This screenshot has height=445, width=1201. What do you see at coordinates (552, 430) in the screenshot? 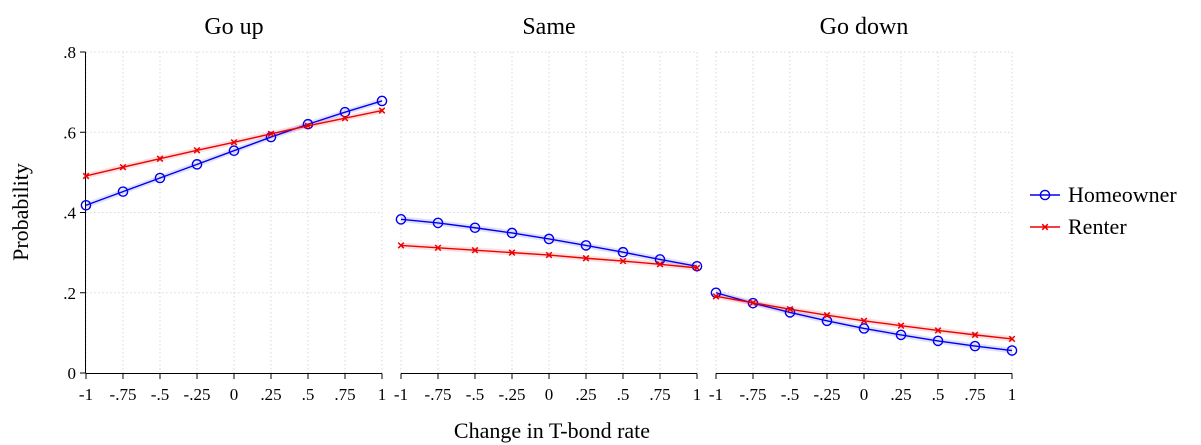
I see `x-axis-label: Change in T-bond rate` at bounding box center [552, 430].